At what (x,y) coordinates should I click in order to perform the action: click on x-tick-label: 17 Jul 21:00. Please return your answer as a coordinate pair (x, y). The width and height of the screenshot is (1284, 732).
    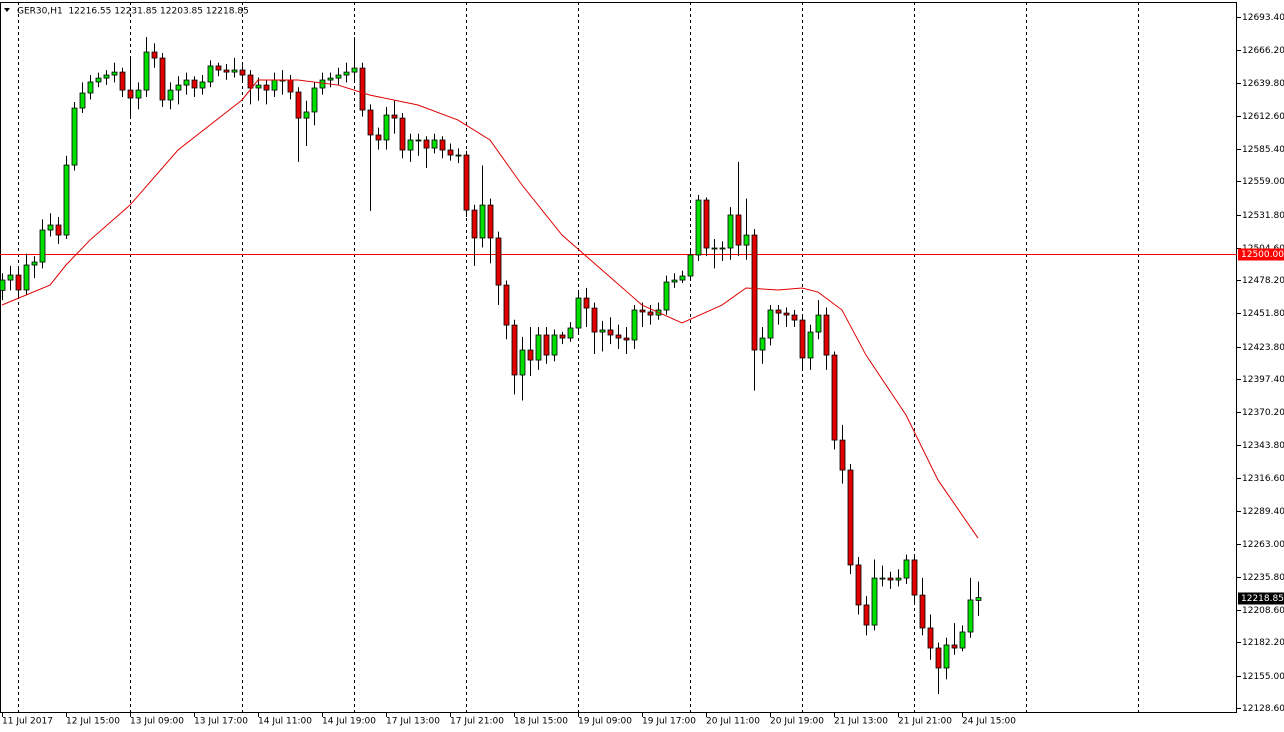
    Looking at the image, I should click on (477, 722).